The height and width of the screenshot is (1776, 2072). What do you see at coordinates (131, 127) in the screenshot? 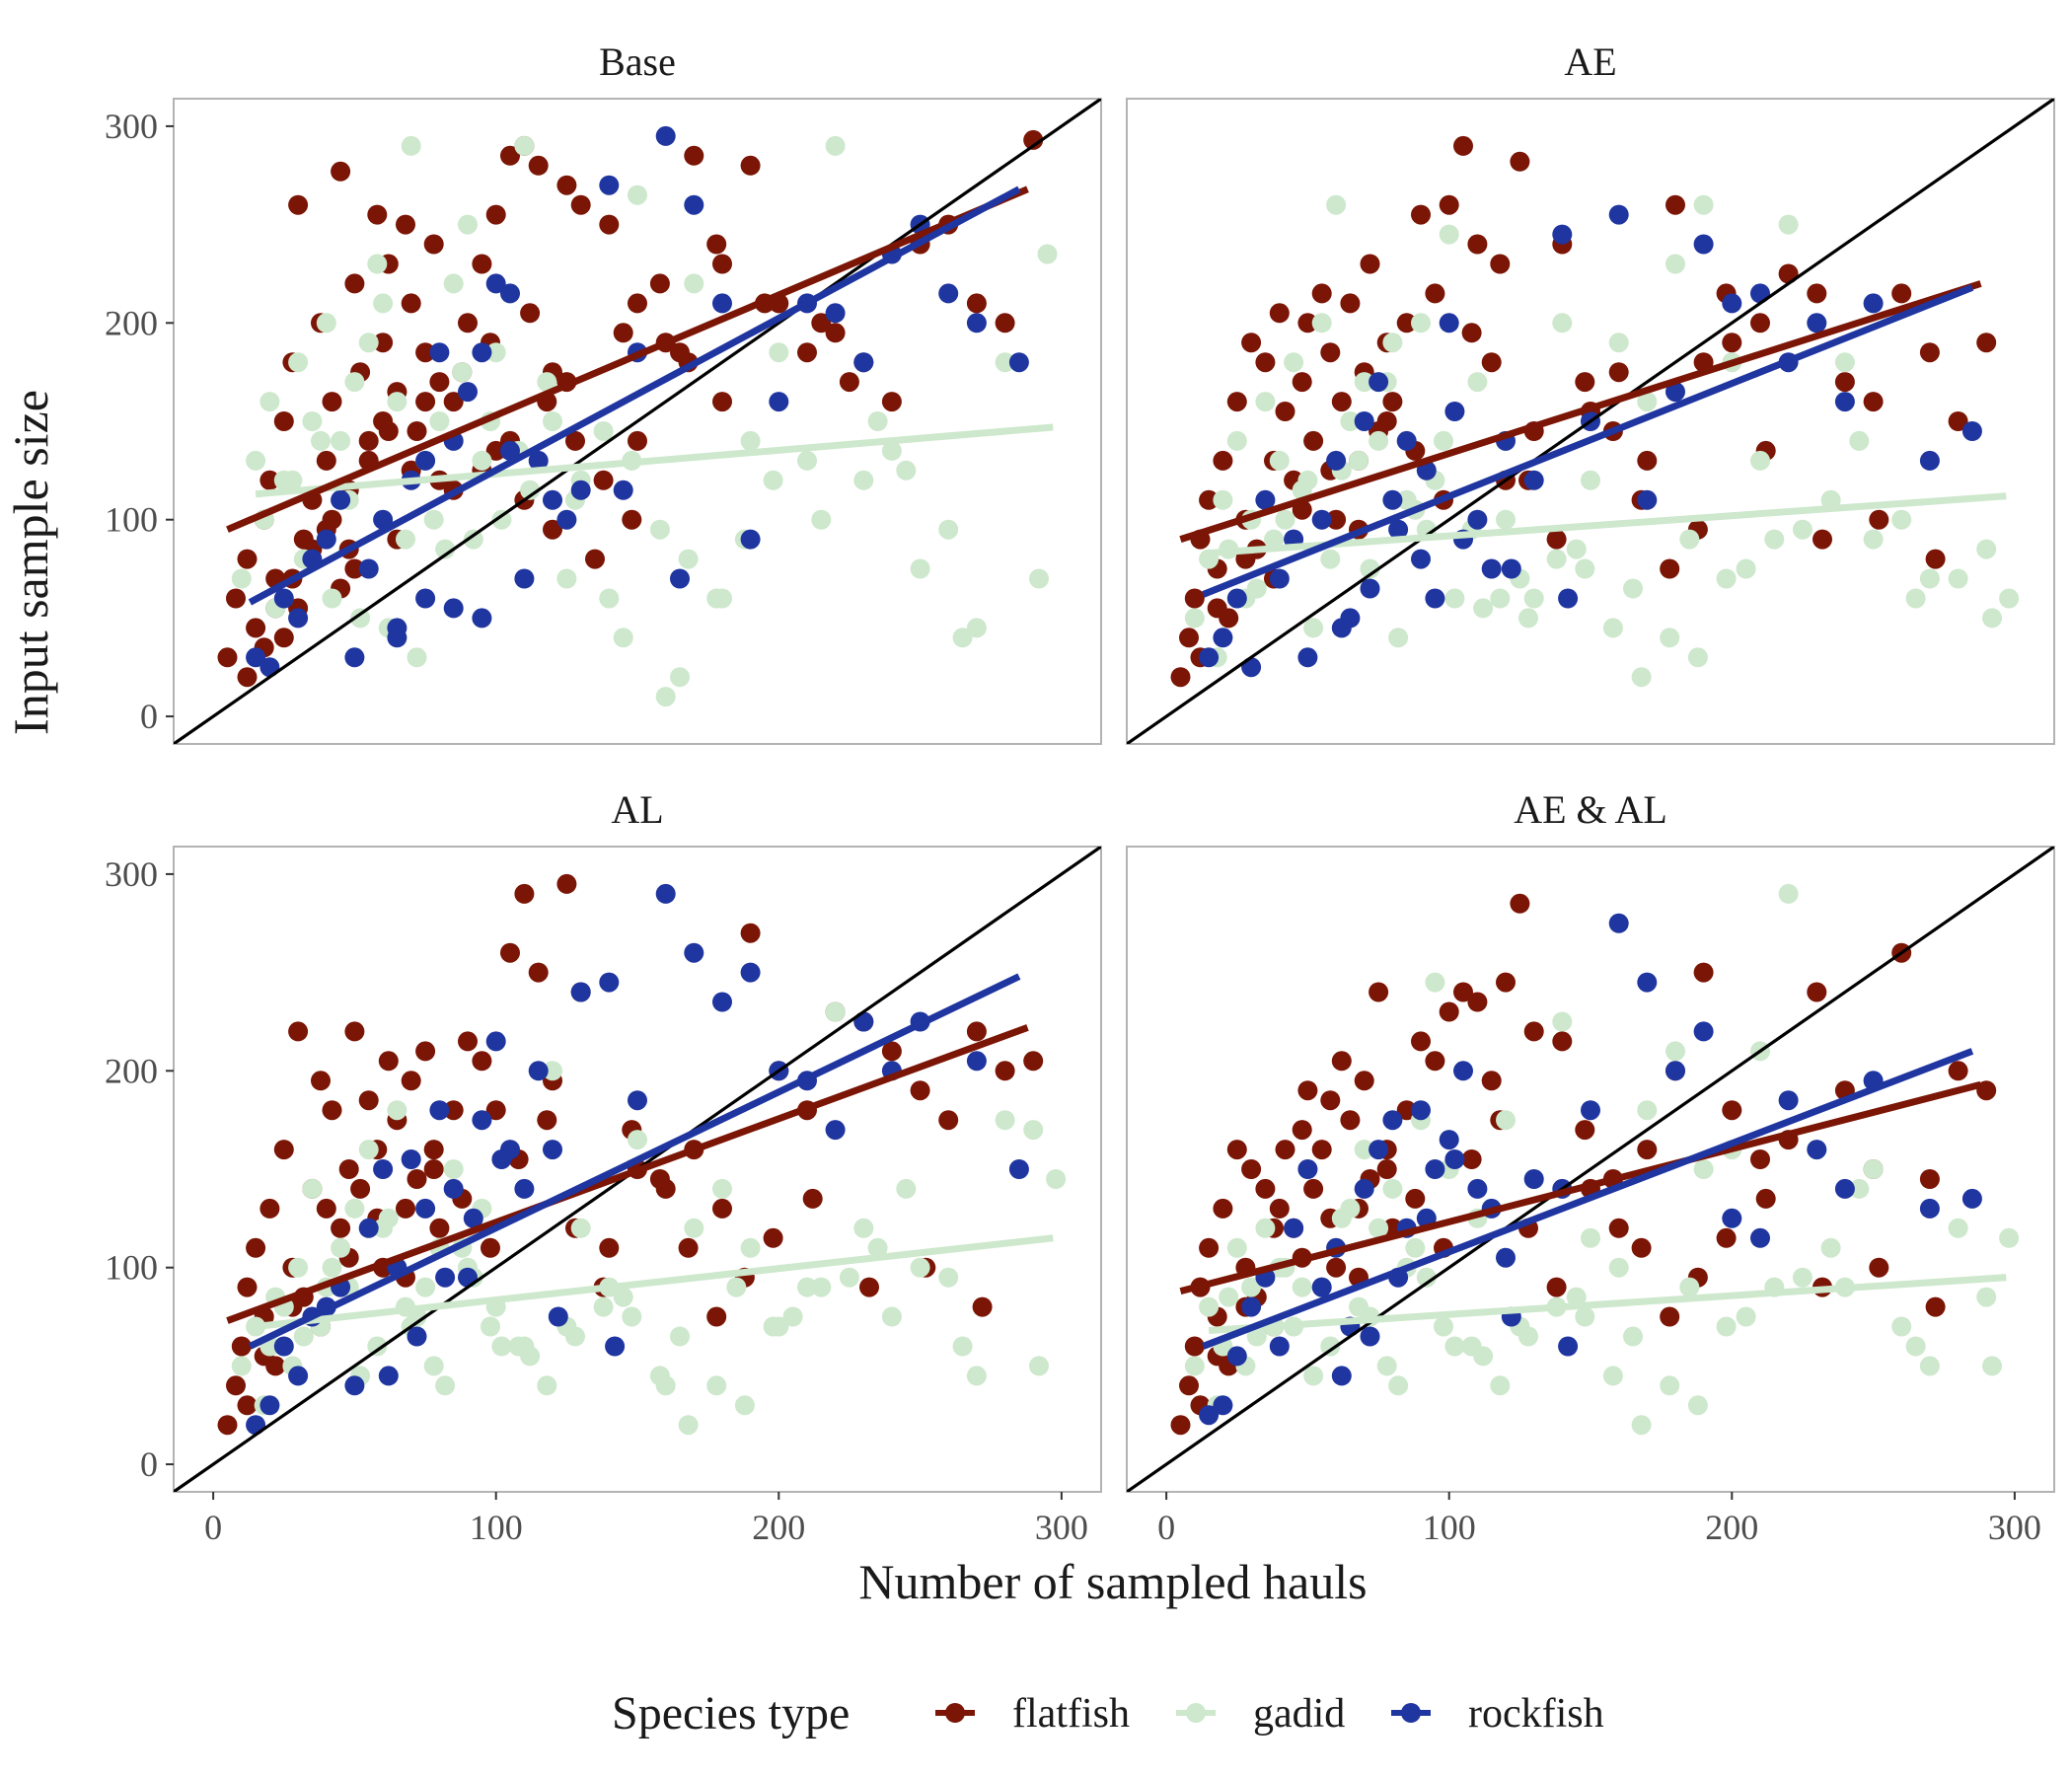
I see `y-tick-label: 300` at bounding box center [131, 127].